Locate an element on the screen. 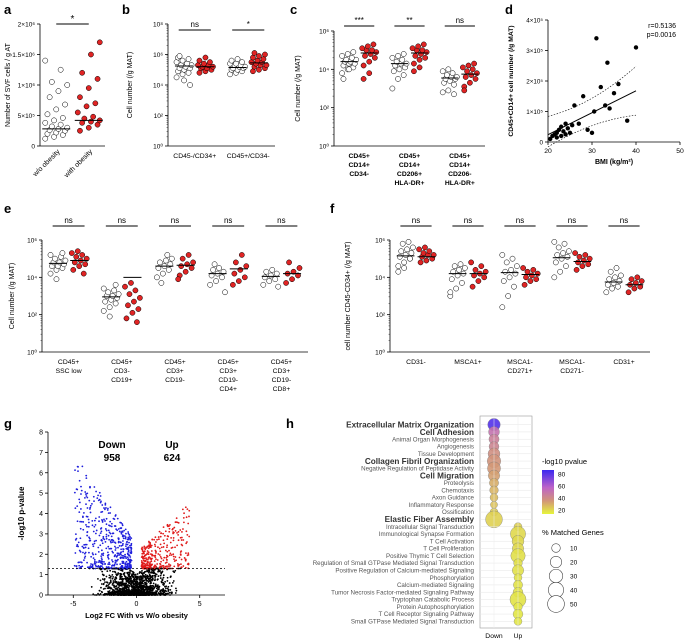 The height and width of the screenshot is (643, 685). x-tick-label-a: w/o obesity is located at coordinates (46, 163).